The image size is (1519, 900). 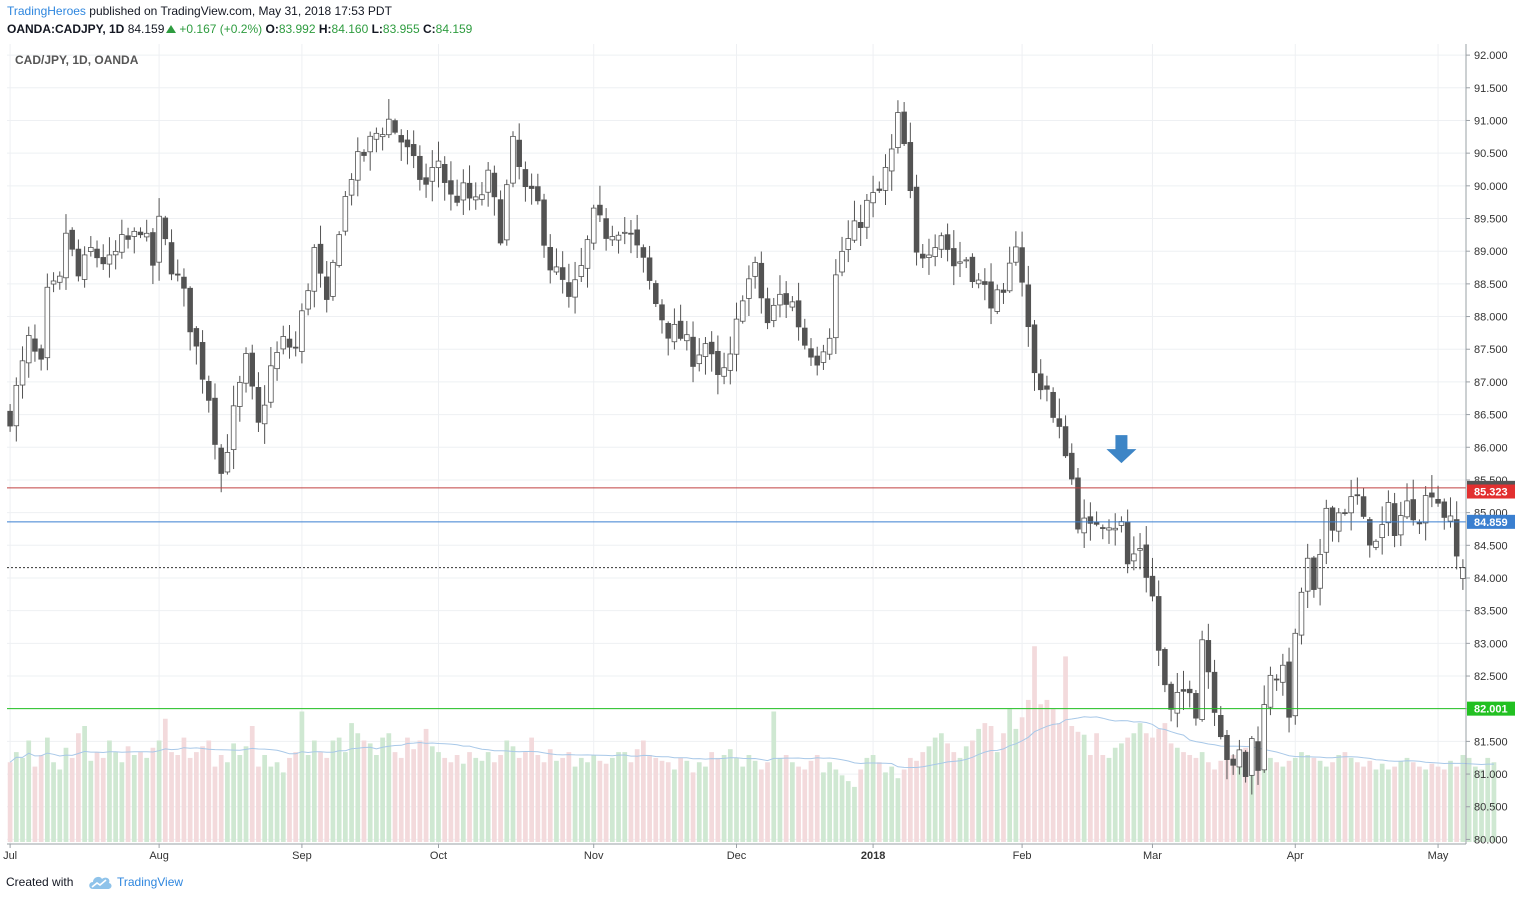 I want to click on tradingview-cloud-icon, so click(x=100, y=882).